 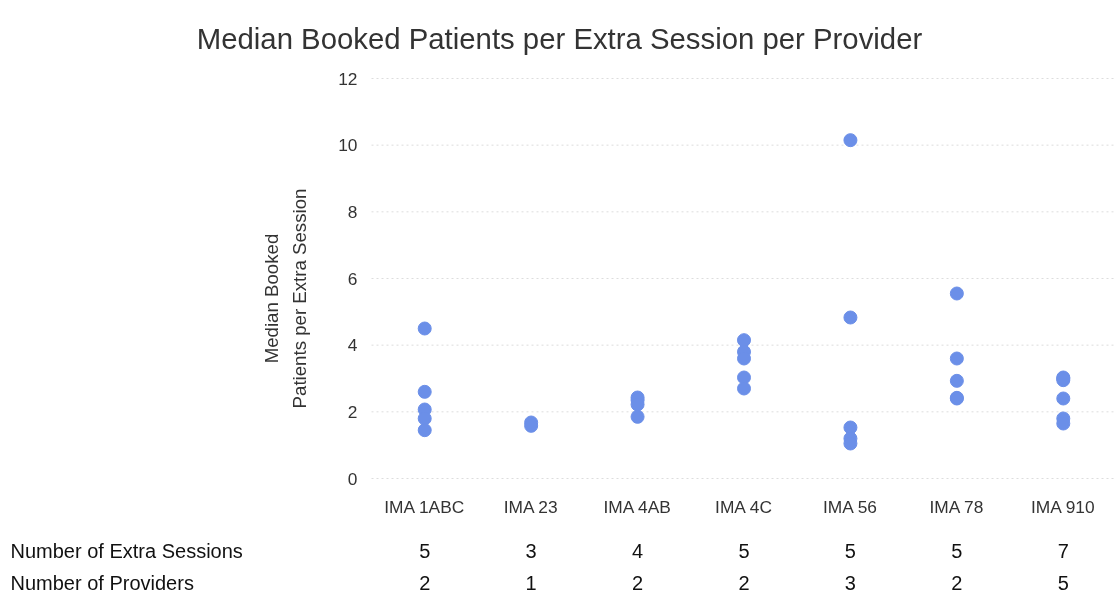 I want to click on text: 4, so click(x=638, y=550).